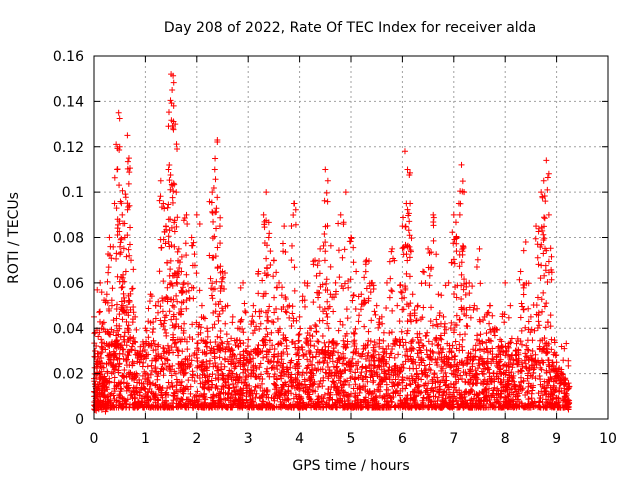  What do you see at coordinates (14, 238) in the screenshot?
I see `y-axis-title: ROTI / TECUs` at bounding box center [14, 238].